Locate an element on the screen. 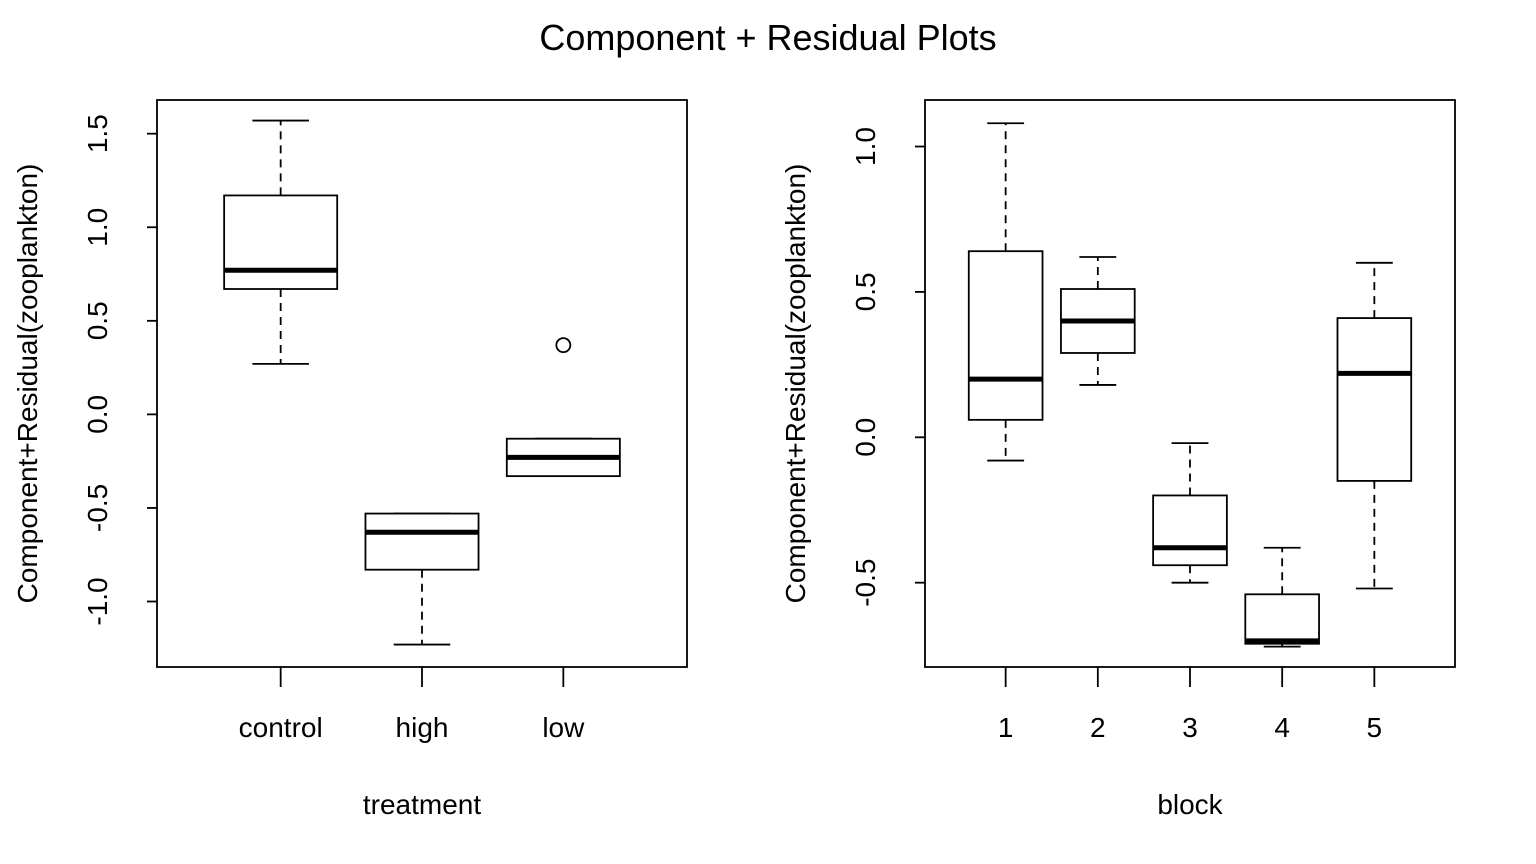 This screenshot has width=1536, height=864. treatment-box-control is located at coordinates (281, 242).